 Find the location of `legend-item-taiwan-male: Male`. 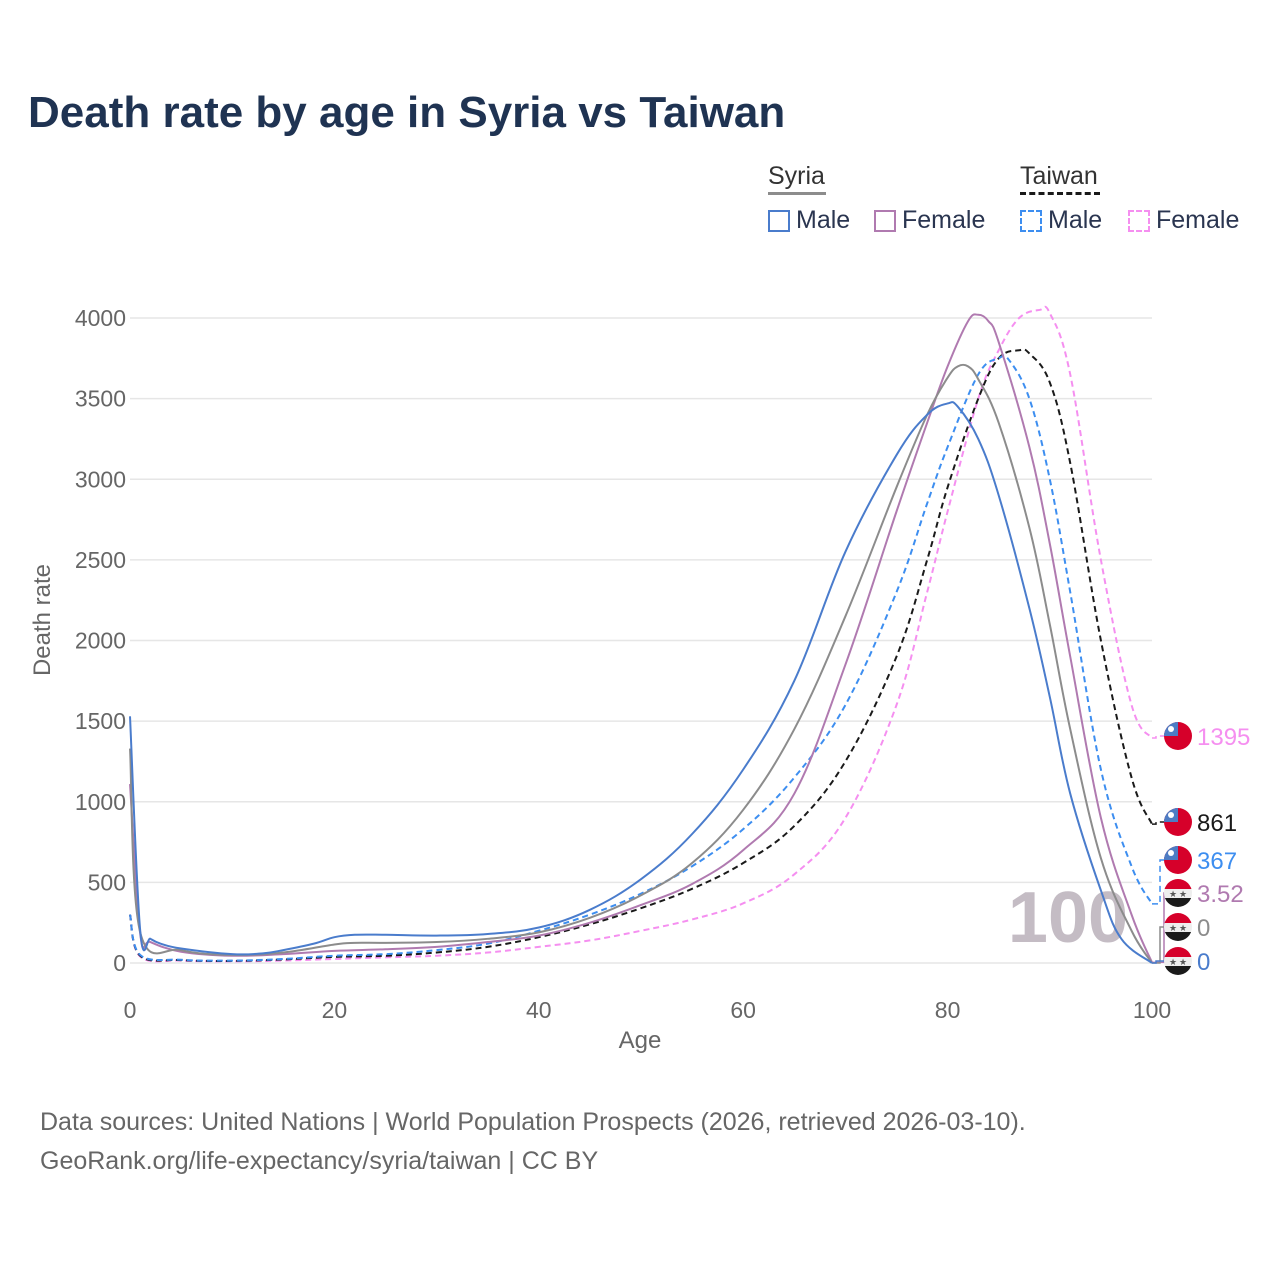

legend-item-taiwan-male: Male is located at coordinates (1061, 220).